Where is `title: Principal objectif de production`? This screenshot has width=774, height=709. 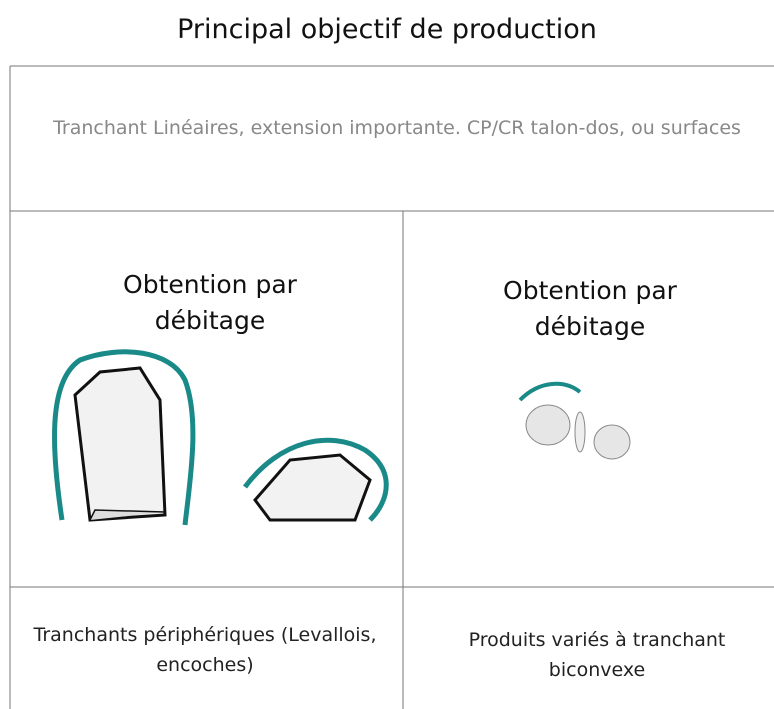 title: Principal objectif de production is located at coordinates (387, 29).